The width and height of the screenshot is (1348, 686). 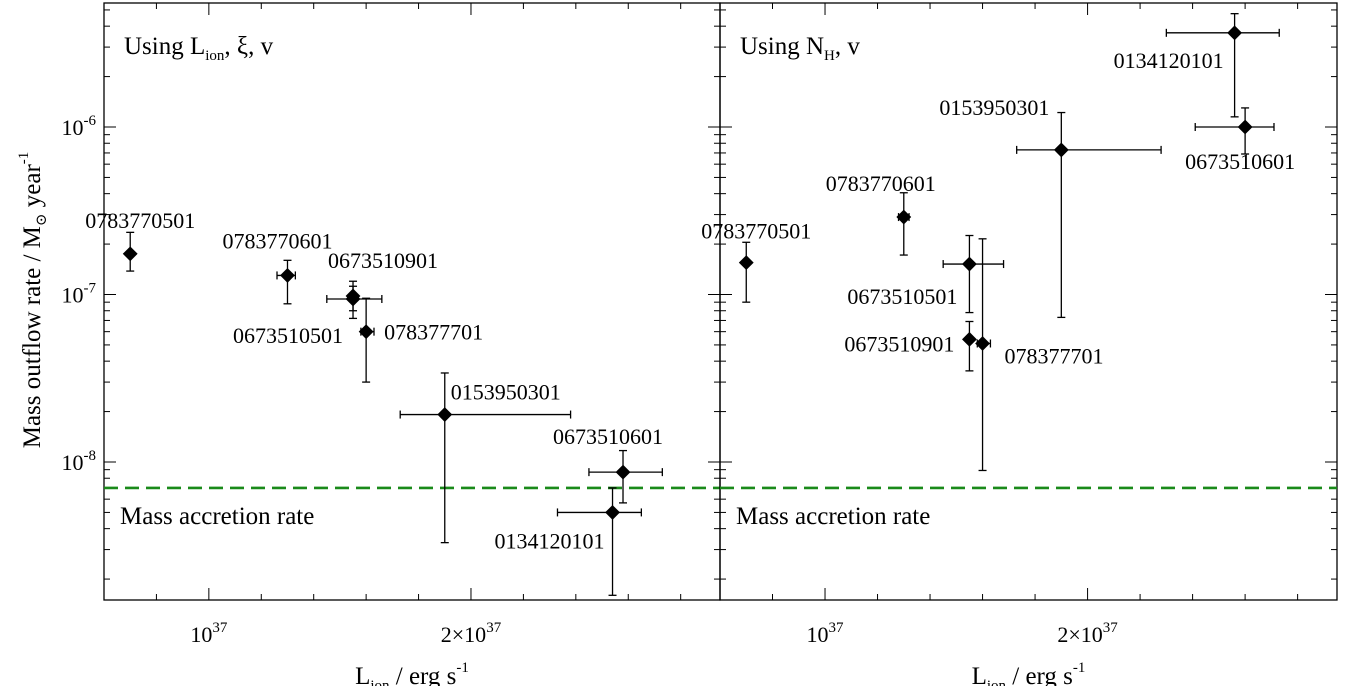 What do you see at coordinates (848, 46) in the screenshot?
I see `panel-title-post: , v` at bounding box center [848, 46].